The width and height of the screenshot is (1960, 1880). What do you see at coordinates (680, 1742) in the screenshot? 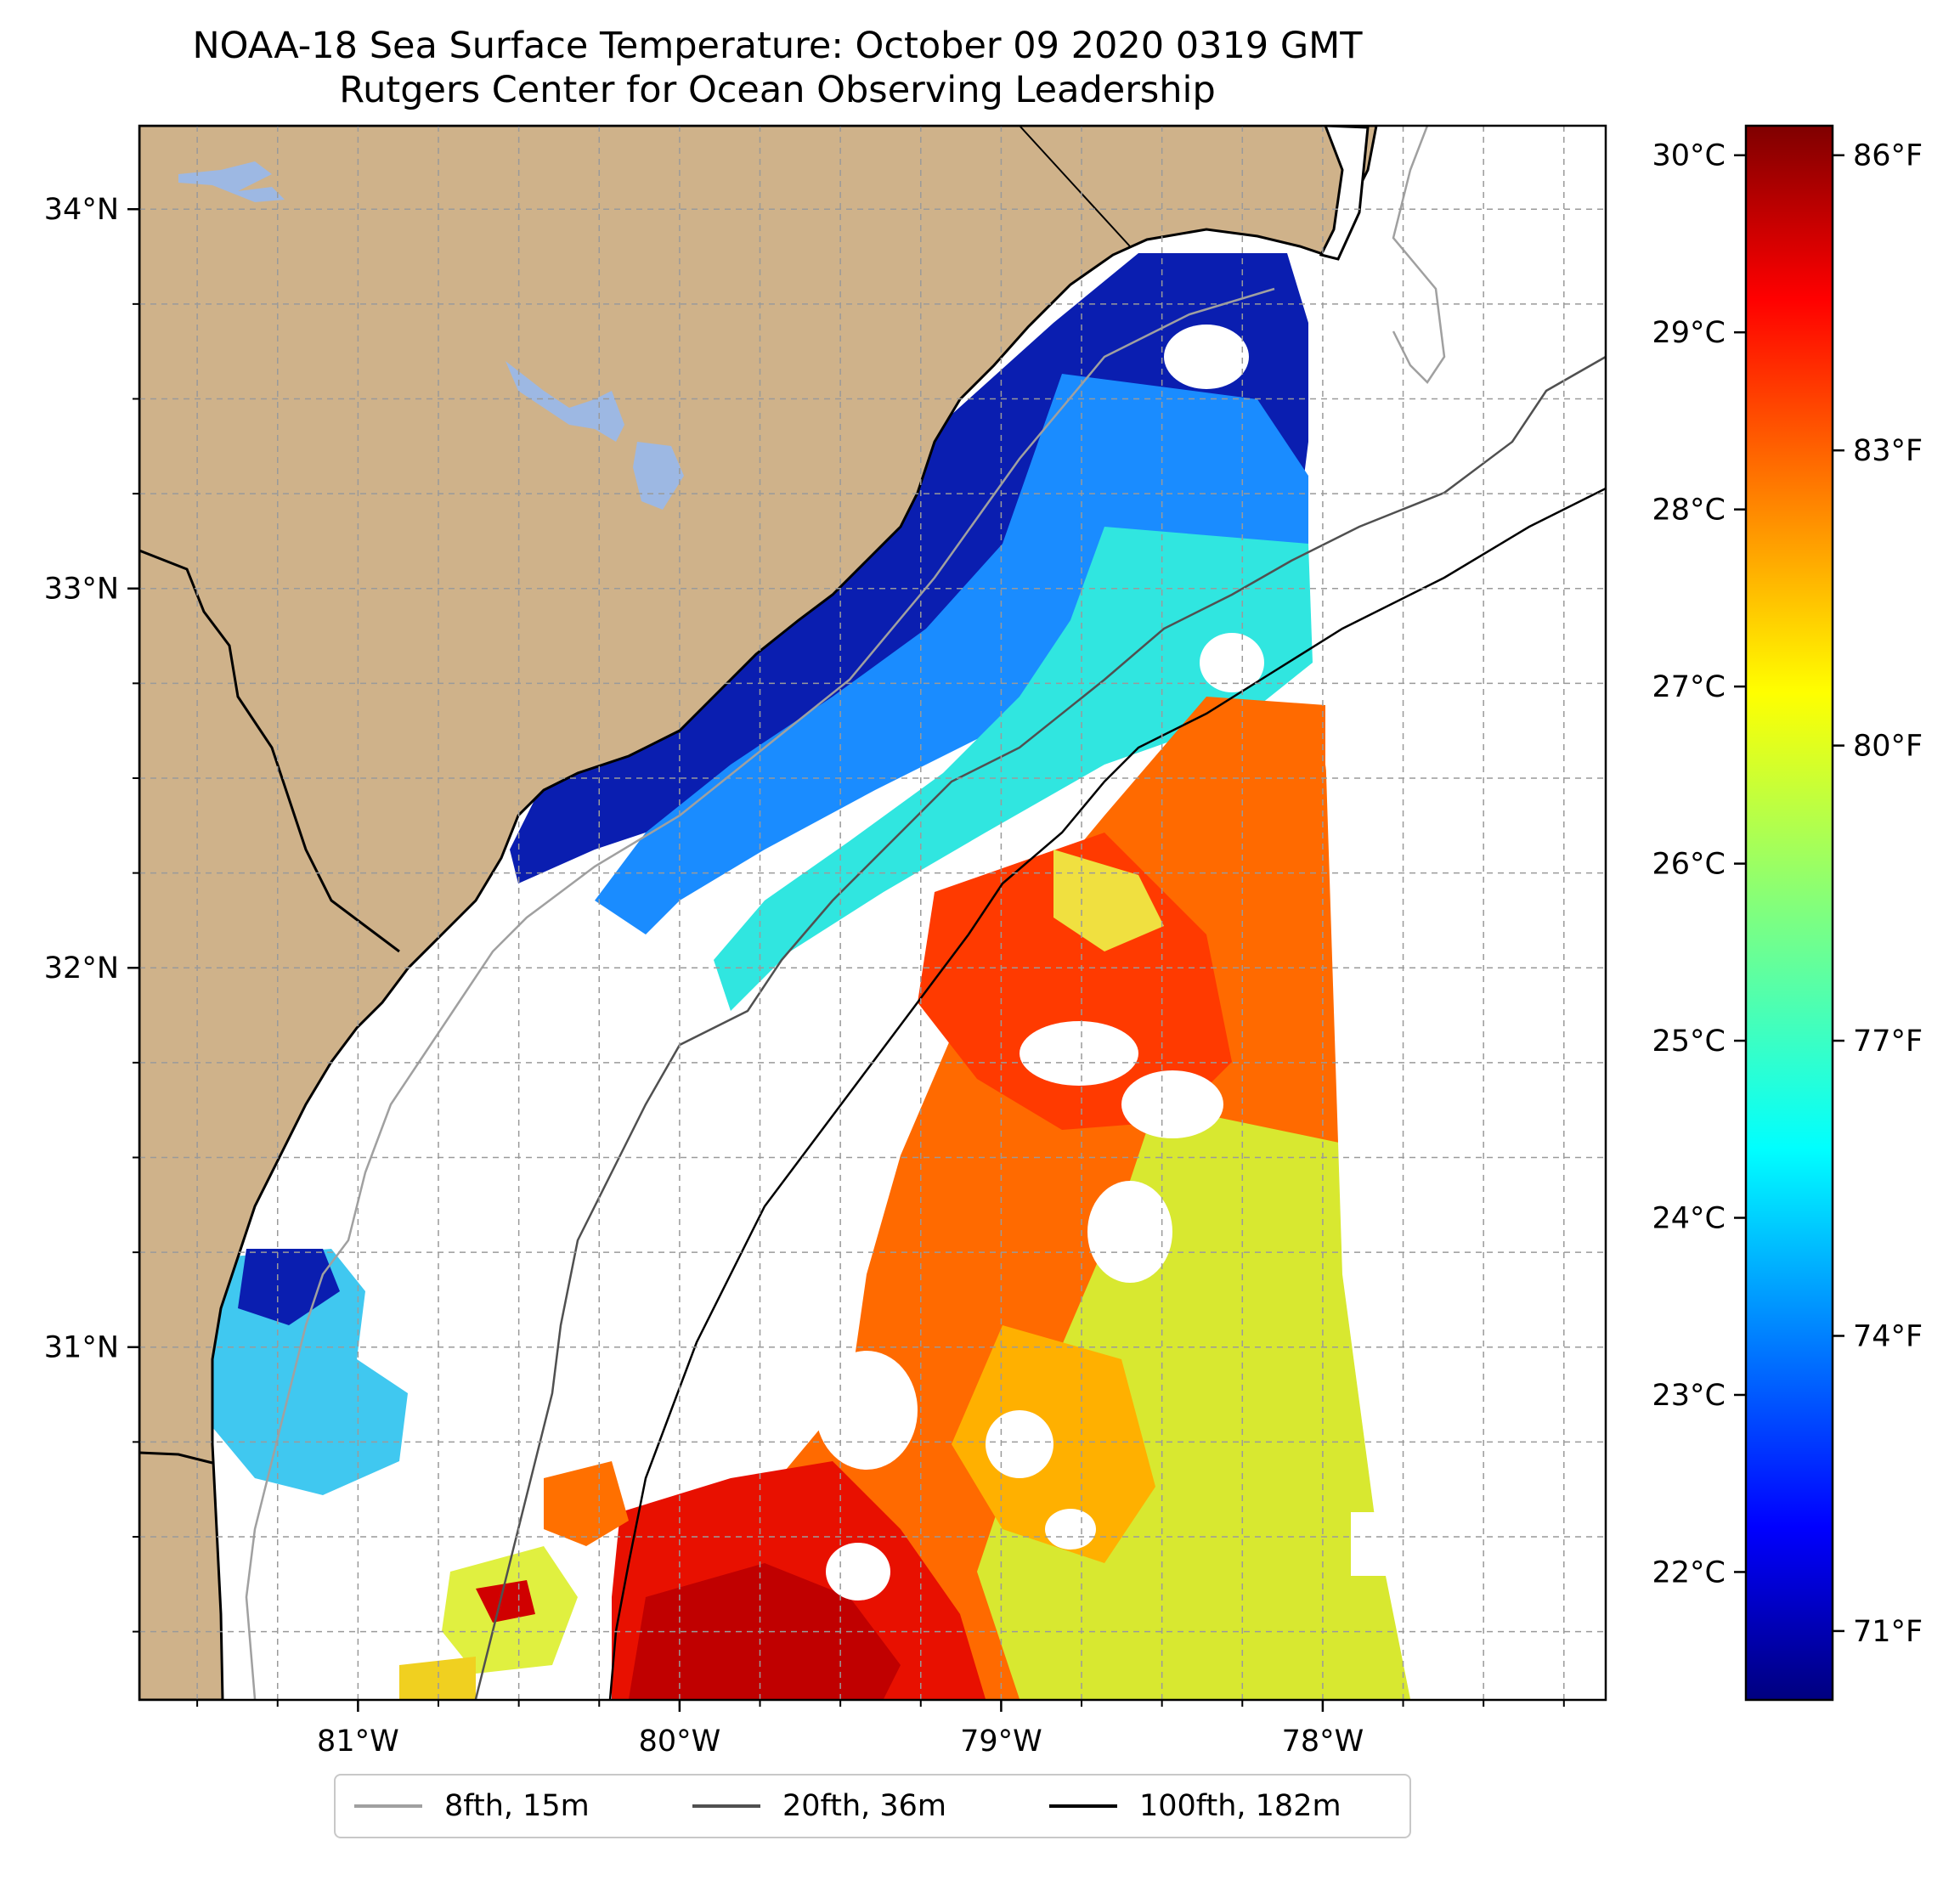
I see `lon-tick-label: 80°W` at bounding box center [680, 1742].